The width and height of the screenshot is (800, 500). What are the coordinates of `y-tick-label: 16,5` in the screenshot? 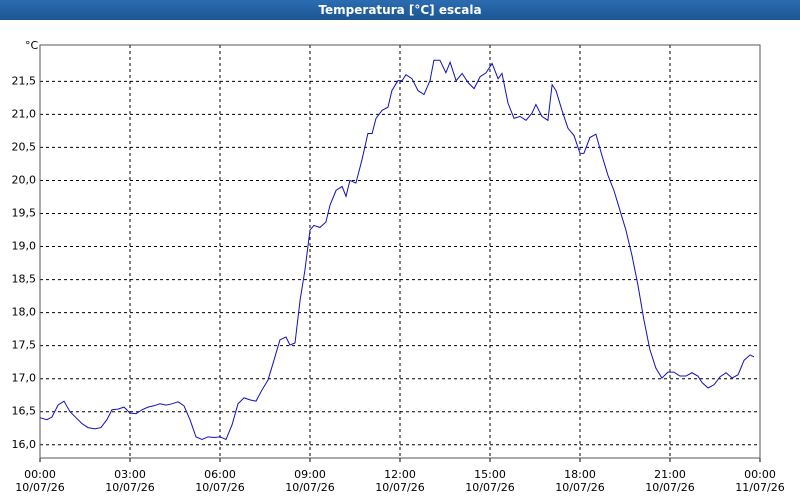 It's located at (24, 411).